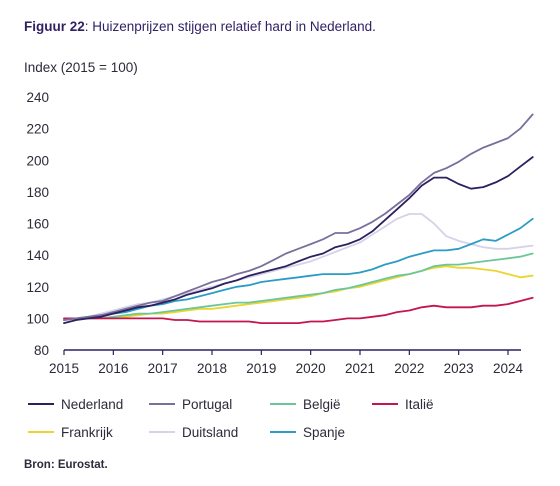 This screenshot has height=486, width=560. What do you see at coordinates (508, 368) in the screenshot?
I see `x-tick-label: 2024` at bounding box center [508, 368].